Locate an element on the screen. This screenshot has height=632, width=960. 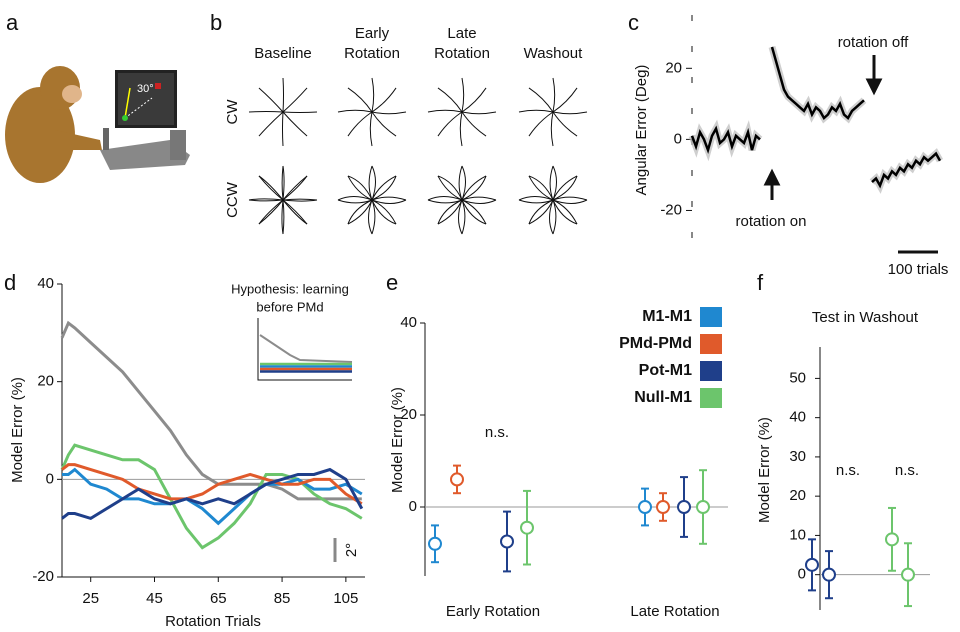
panel-label: c is located at coordinates (633, 22).